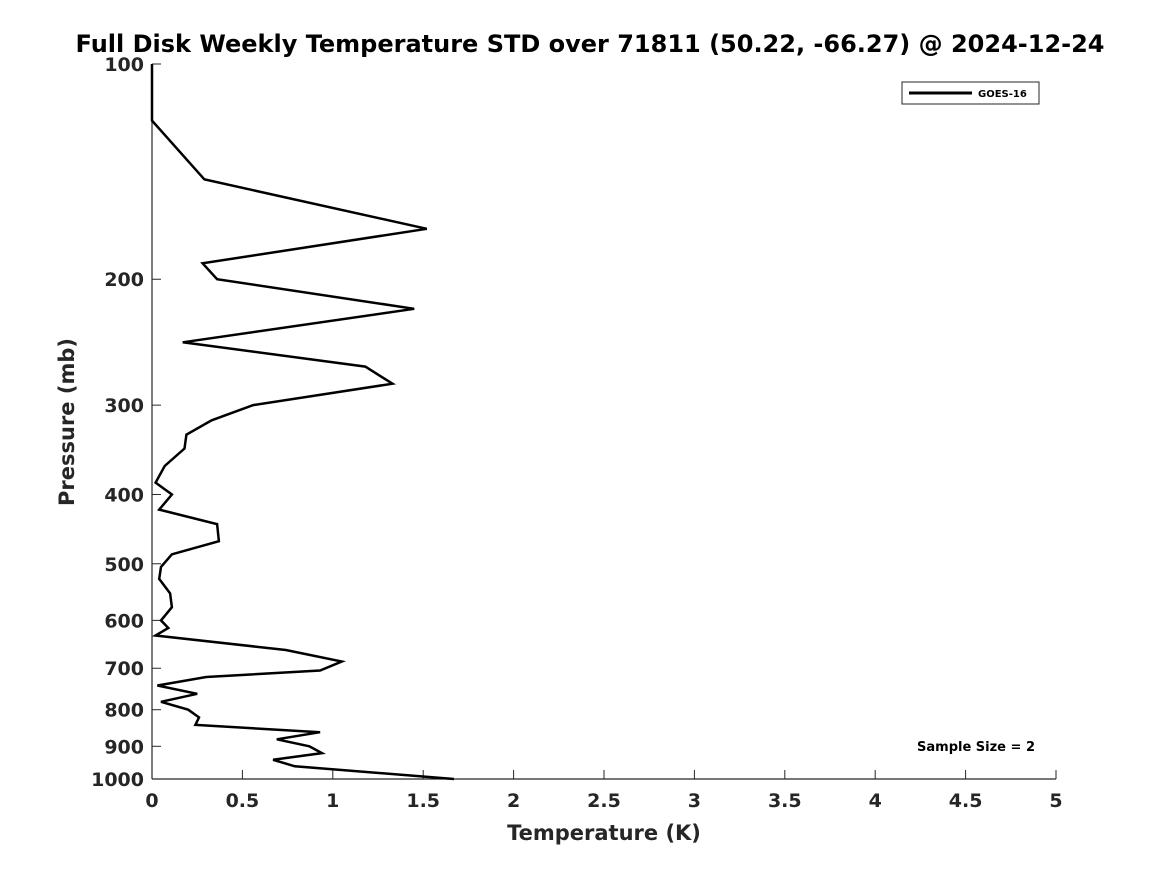 The width and height of the screenshot is (1167, 875). What do you see at coordinates (604, 833) in the screenshot?
I see `x-axis-label: Temperature (K)` at bounding box center [604, 833].